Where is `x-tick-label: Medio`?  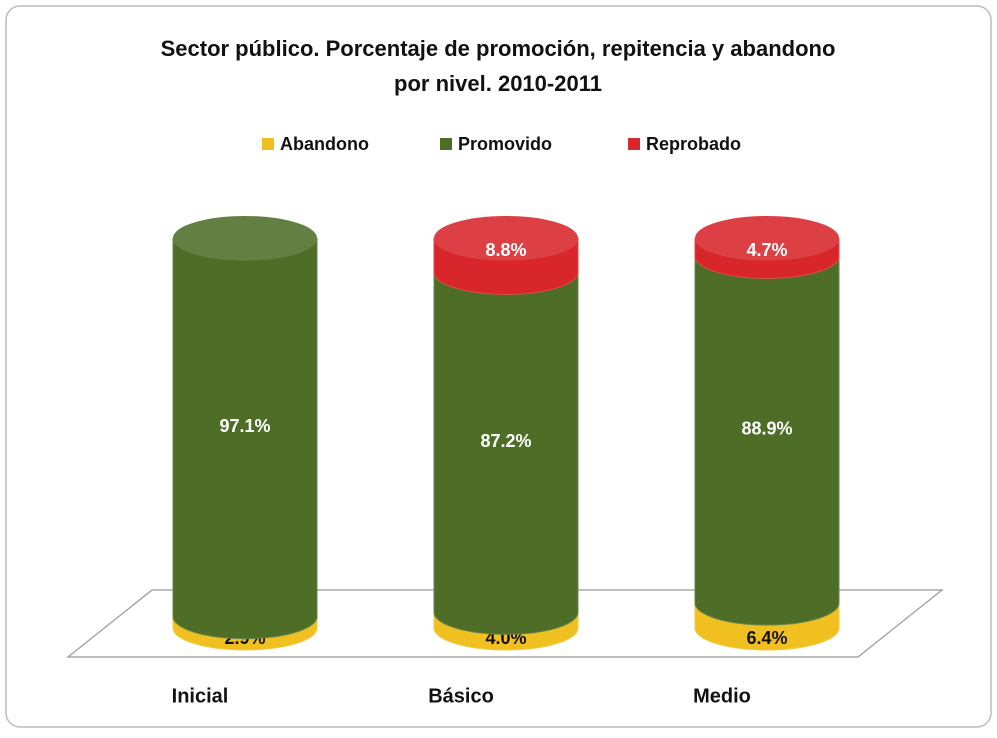 x-tick-label: Medio is located at coordinates (722, 696).